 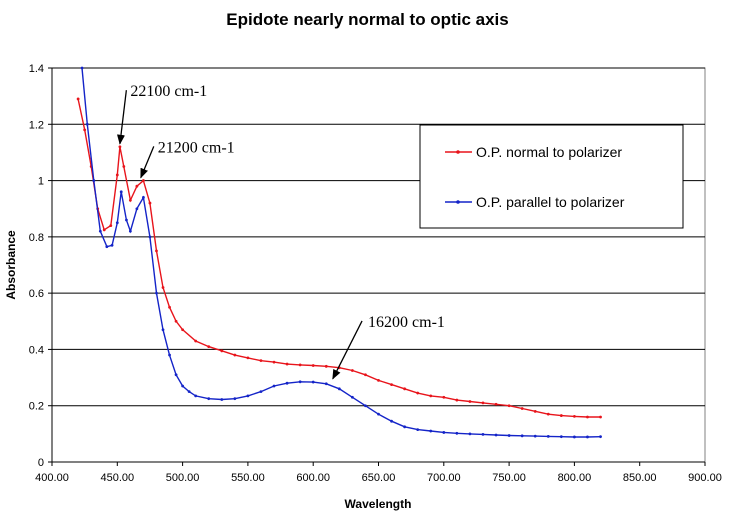 I want to click on x-tick-label: 400.00, so click(x=52, y=478).